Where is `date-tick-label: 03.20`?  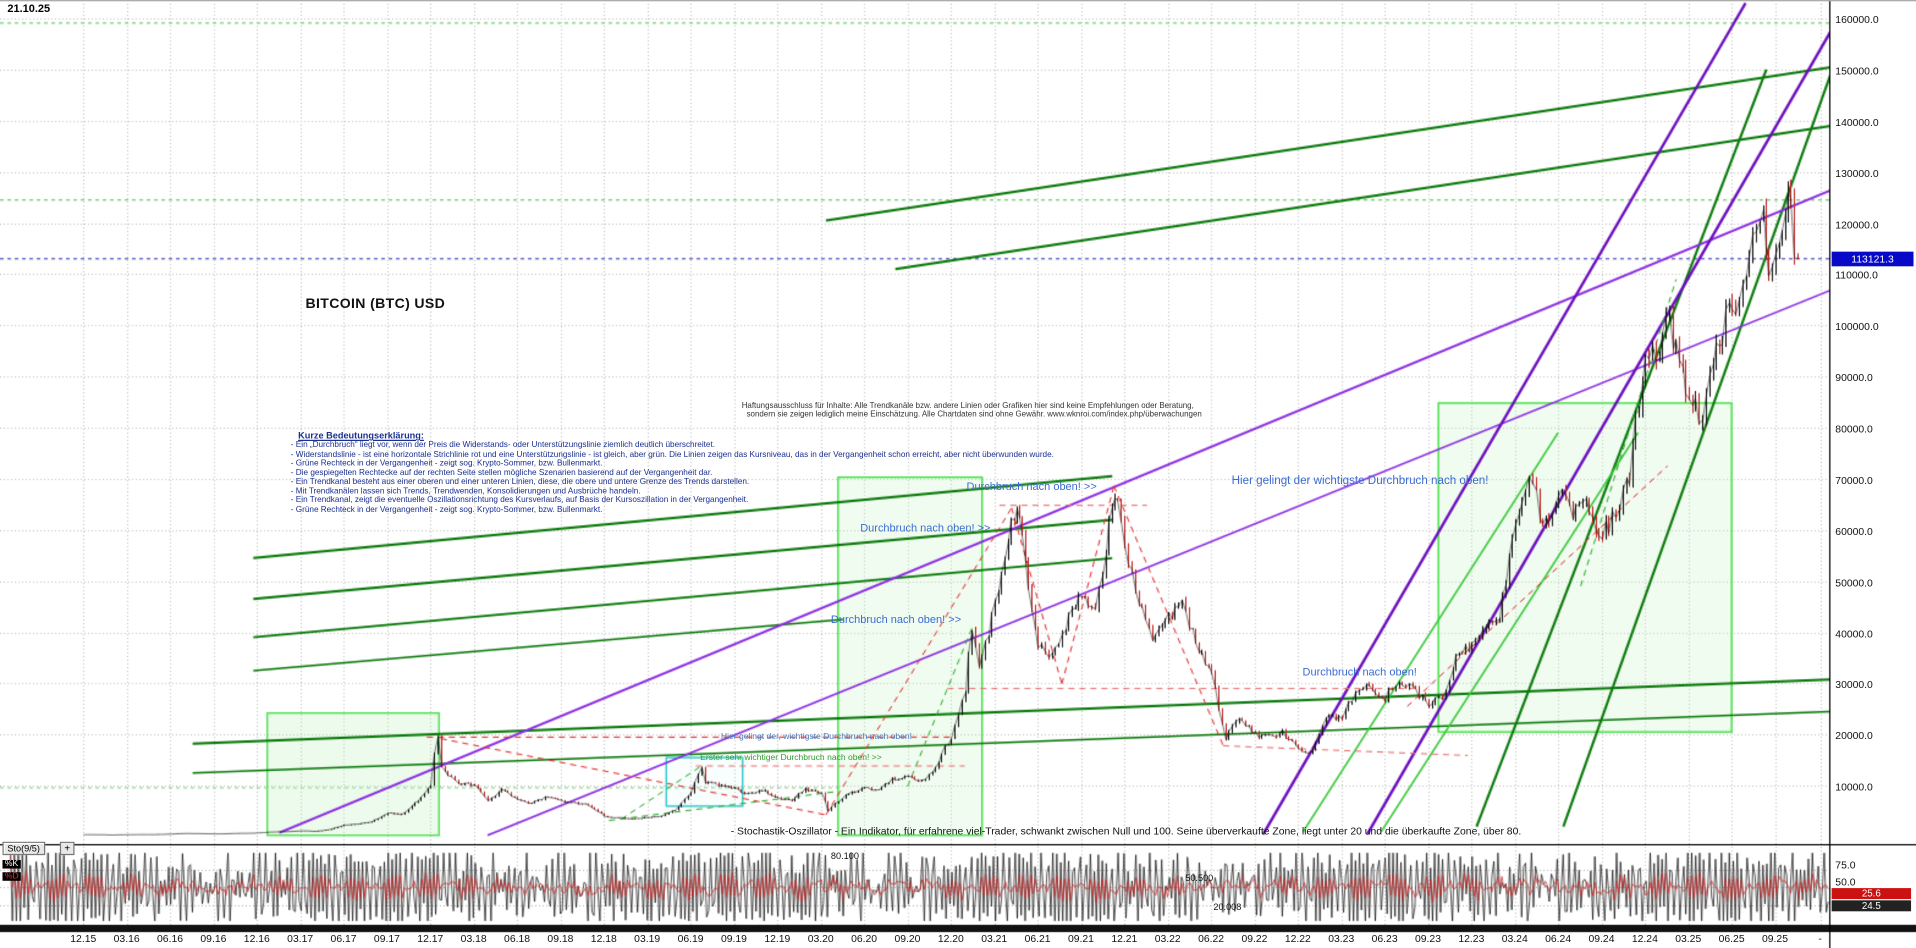 date-tick-label: 03.20 is located at coordinates (820, 938).